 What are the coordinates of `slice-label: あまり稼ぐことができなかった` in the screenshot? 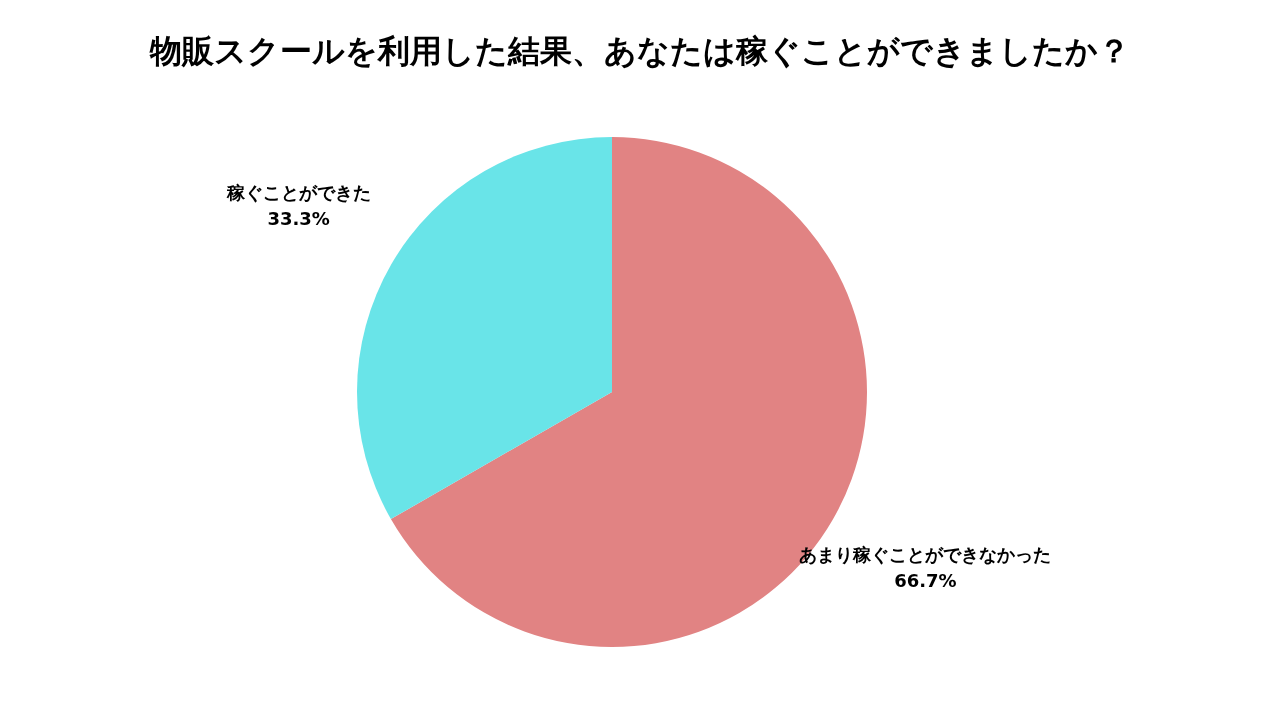 It's located at (925, 555).